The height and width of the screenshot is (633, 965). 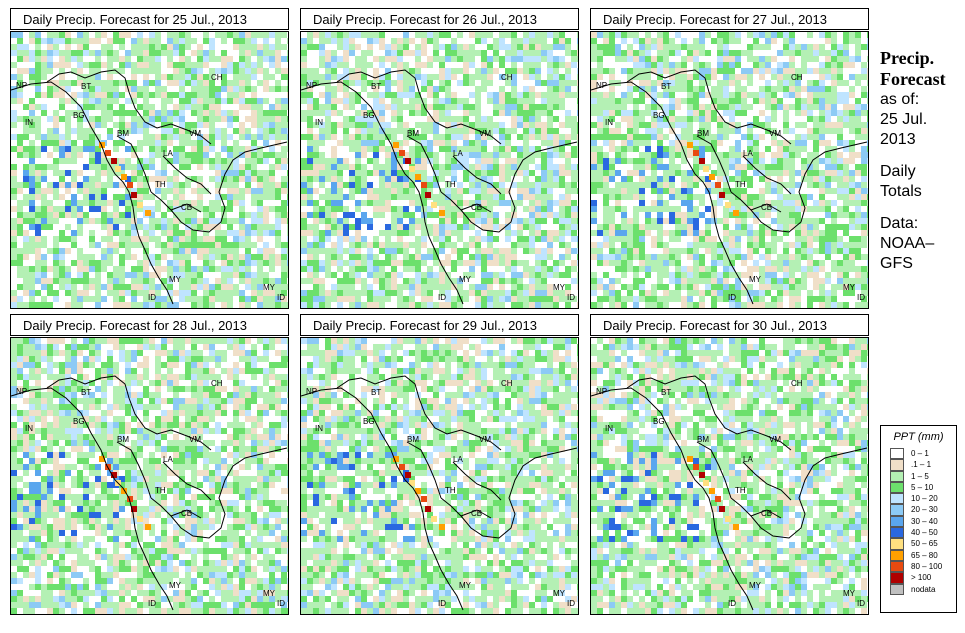 I want to click on precip-map: CH NP BT IN BG BM VM LA TH CB MY ID MY ID, so click(x=149, y=170).